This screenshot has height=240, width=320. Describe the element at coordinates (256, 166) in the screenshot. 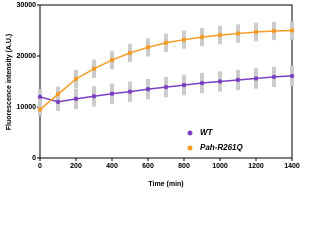

I see `x-tick-label: 1200` at that location.